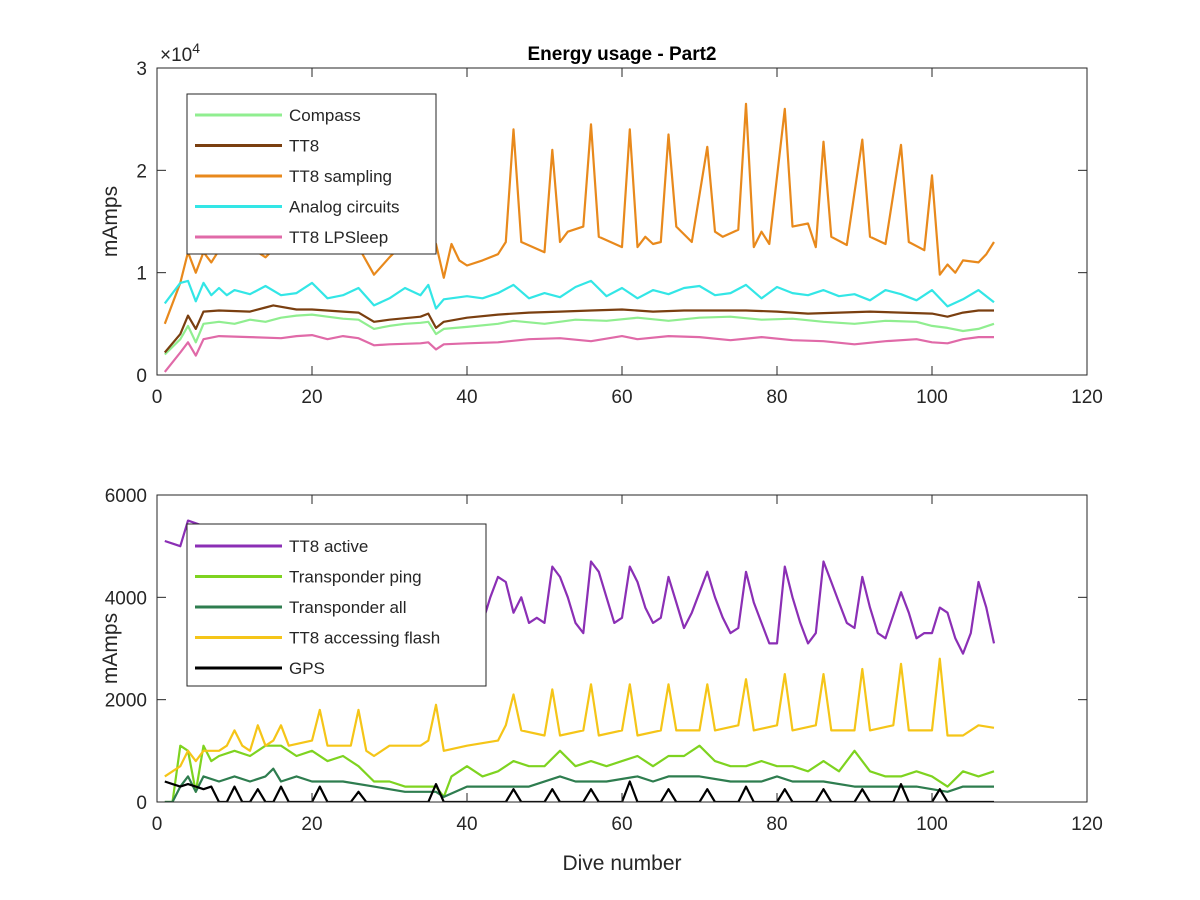  Describe the element at coordinates (579, 294) in the screenshot. I see `series-line-analog-circuits` at that location.